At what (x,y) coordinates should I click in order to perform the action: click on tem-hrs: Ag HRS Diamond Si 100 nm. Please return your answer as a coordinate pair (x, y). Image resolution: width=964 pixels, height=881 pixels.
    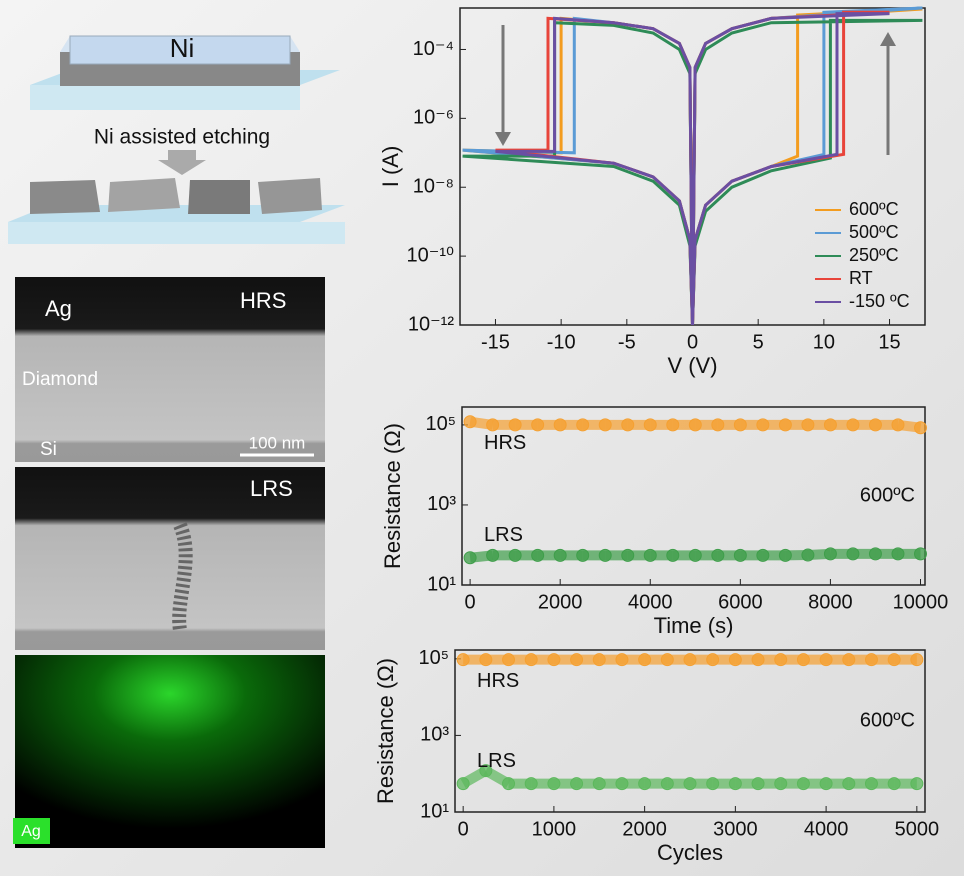
    Looking at the image, I should click on (170, 369).